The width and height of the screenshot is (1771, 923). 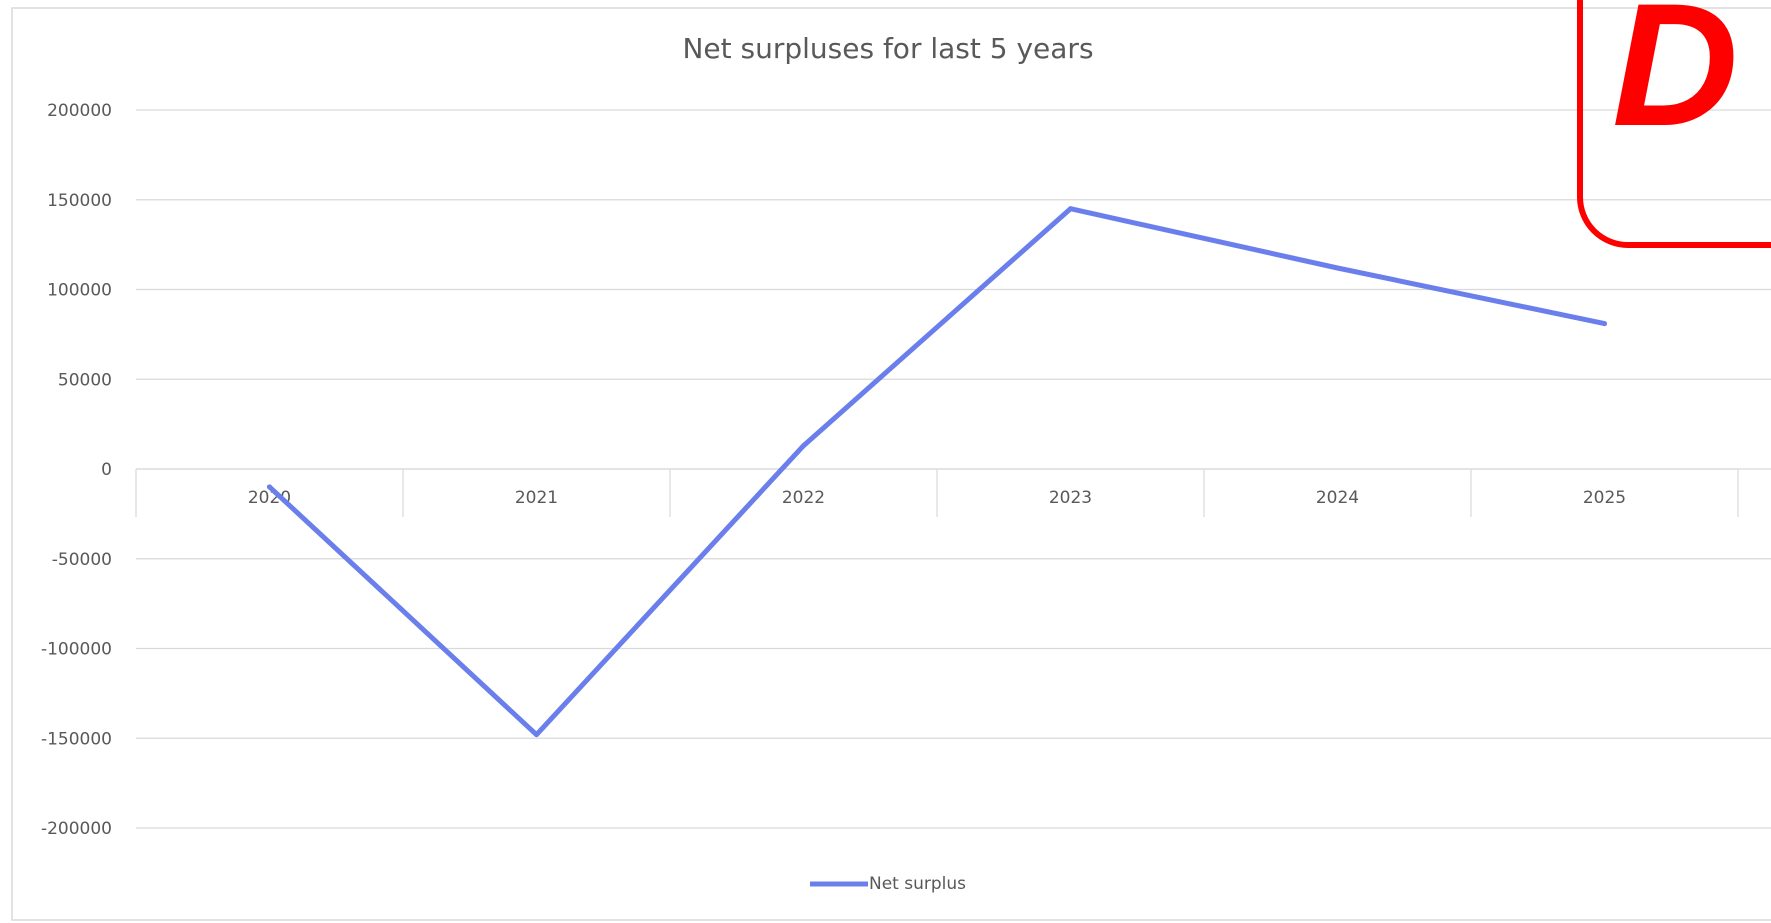 What do you see at coordinates (76, 739) in the screenshot?
I see `y-tick-label: -150000` at bounding box center [76, 739].